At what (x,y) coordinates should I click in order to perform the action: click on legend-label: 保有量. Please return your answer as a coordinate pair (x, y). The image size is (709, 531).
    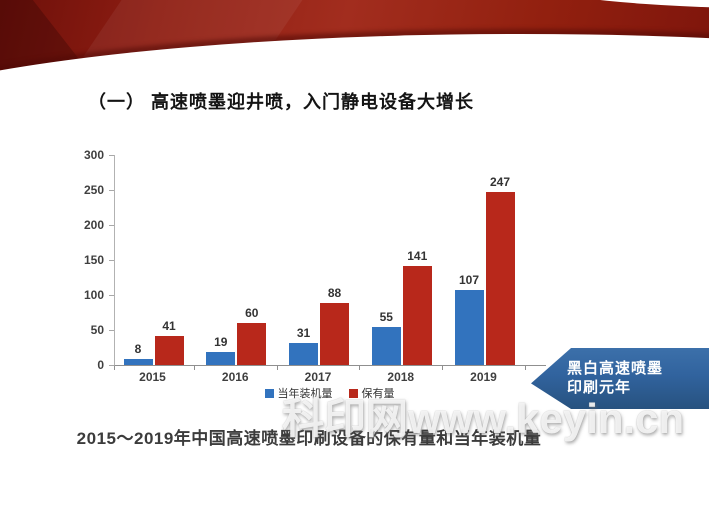
    Looking at the image, I should click on (378, 394).